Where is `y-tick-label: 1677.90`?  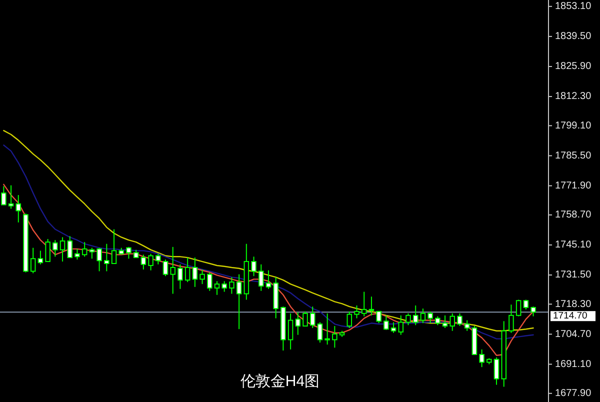
y-tick-label: 1677.90 is located at coordinates (573, 394).